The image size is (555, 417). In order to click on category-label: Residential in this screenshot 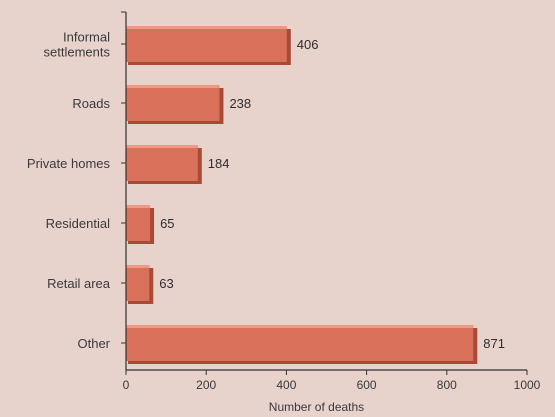, I will do `click(78, 223)`.